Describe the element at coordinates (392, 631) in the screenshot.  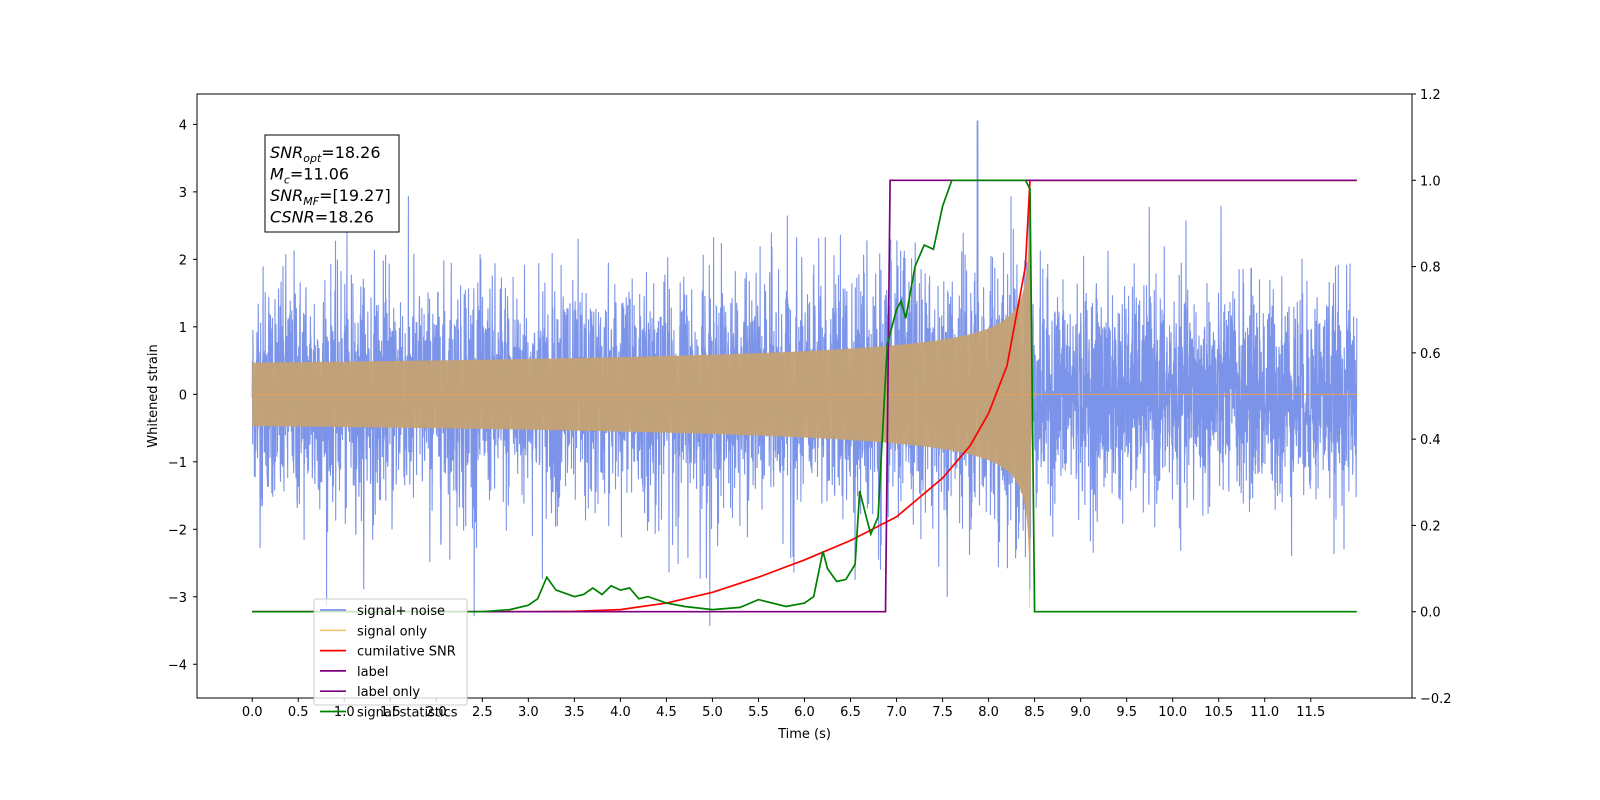
I see `legend-entry: signal only` at that location.